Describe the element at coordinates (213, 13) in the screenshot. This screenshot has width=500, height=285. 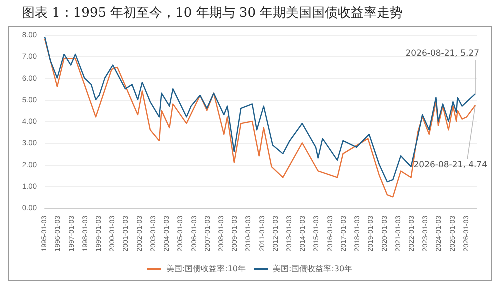
I see `chart-title: 图表 1：1995 年初至今，10 年期与 30 年期美国国债收益率走势` at that location.